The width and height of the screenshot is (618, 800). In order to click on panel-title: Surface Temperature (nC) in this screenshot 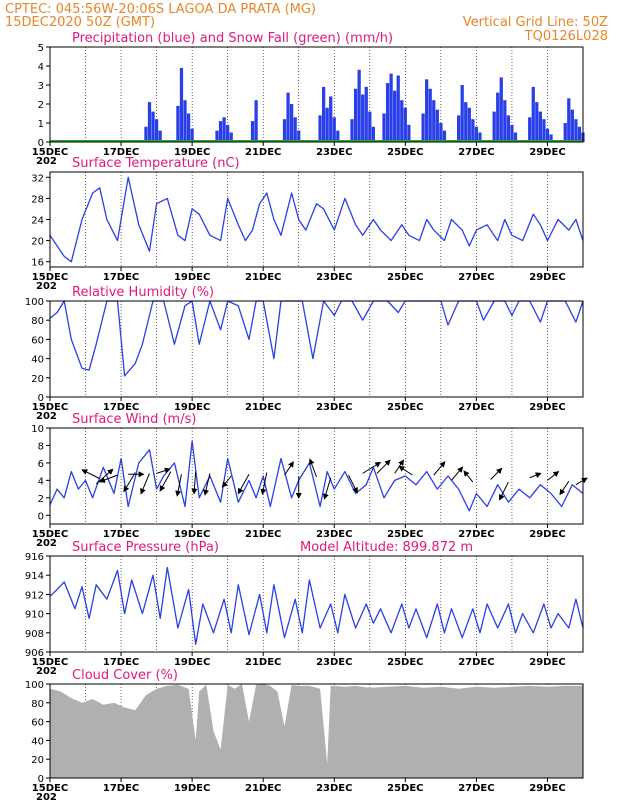, I will do `click(156, 163)`.